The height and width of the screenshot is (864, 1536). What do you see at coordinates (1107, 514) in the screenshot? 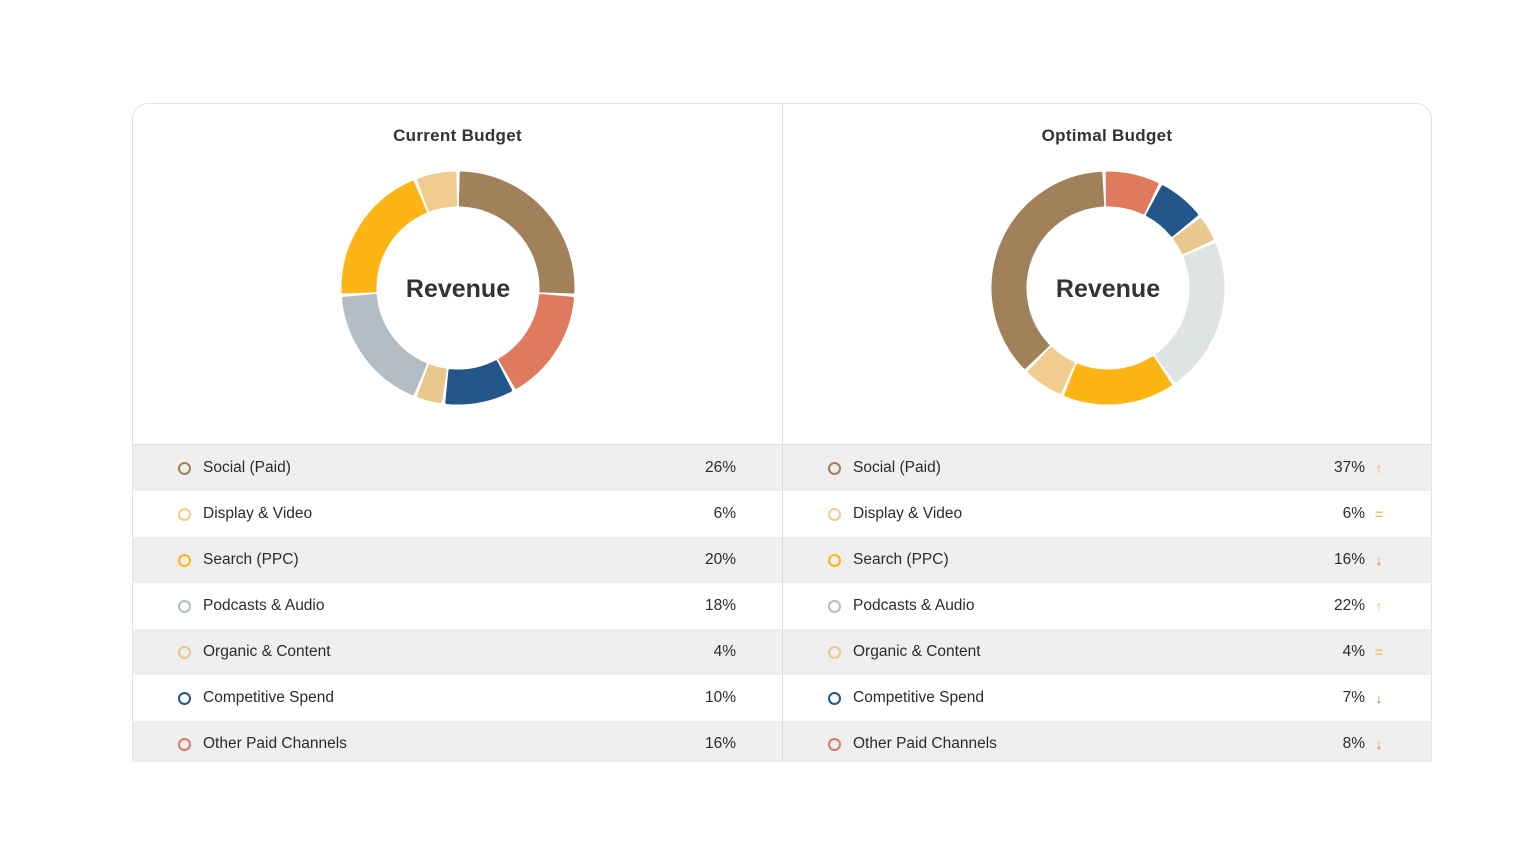
I see `legend-row-display-and-video: Display & Video 6% =` at bounding box center [1107, 514].